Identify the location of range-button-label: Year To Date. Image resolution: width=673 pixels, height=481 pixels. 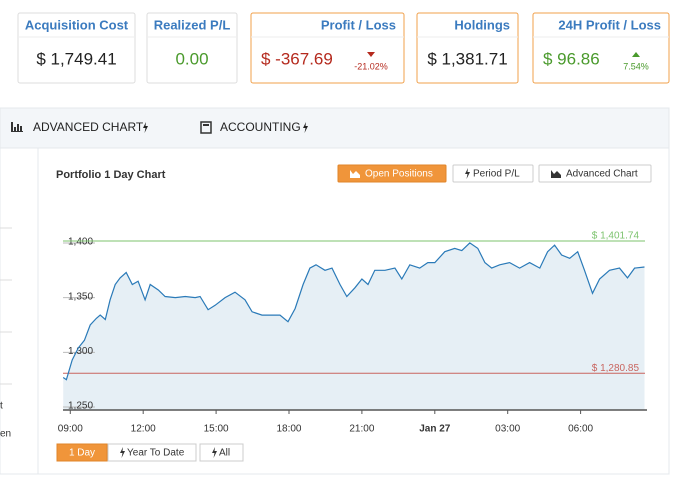
(156, 453).